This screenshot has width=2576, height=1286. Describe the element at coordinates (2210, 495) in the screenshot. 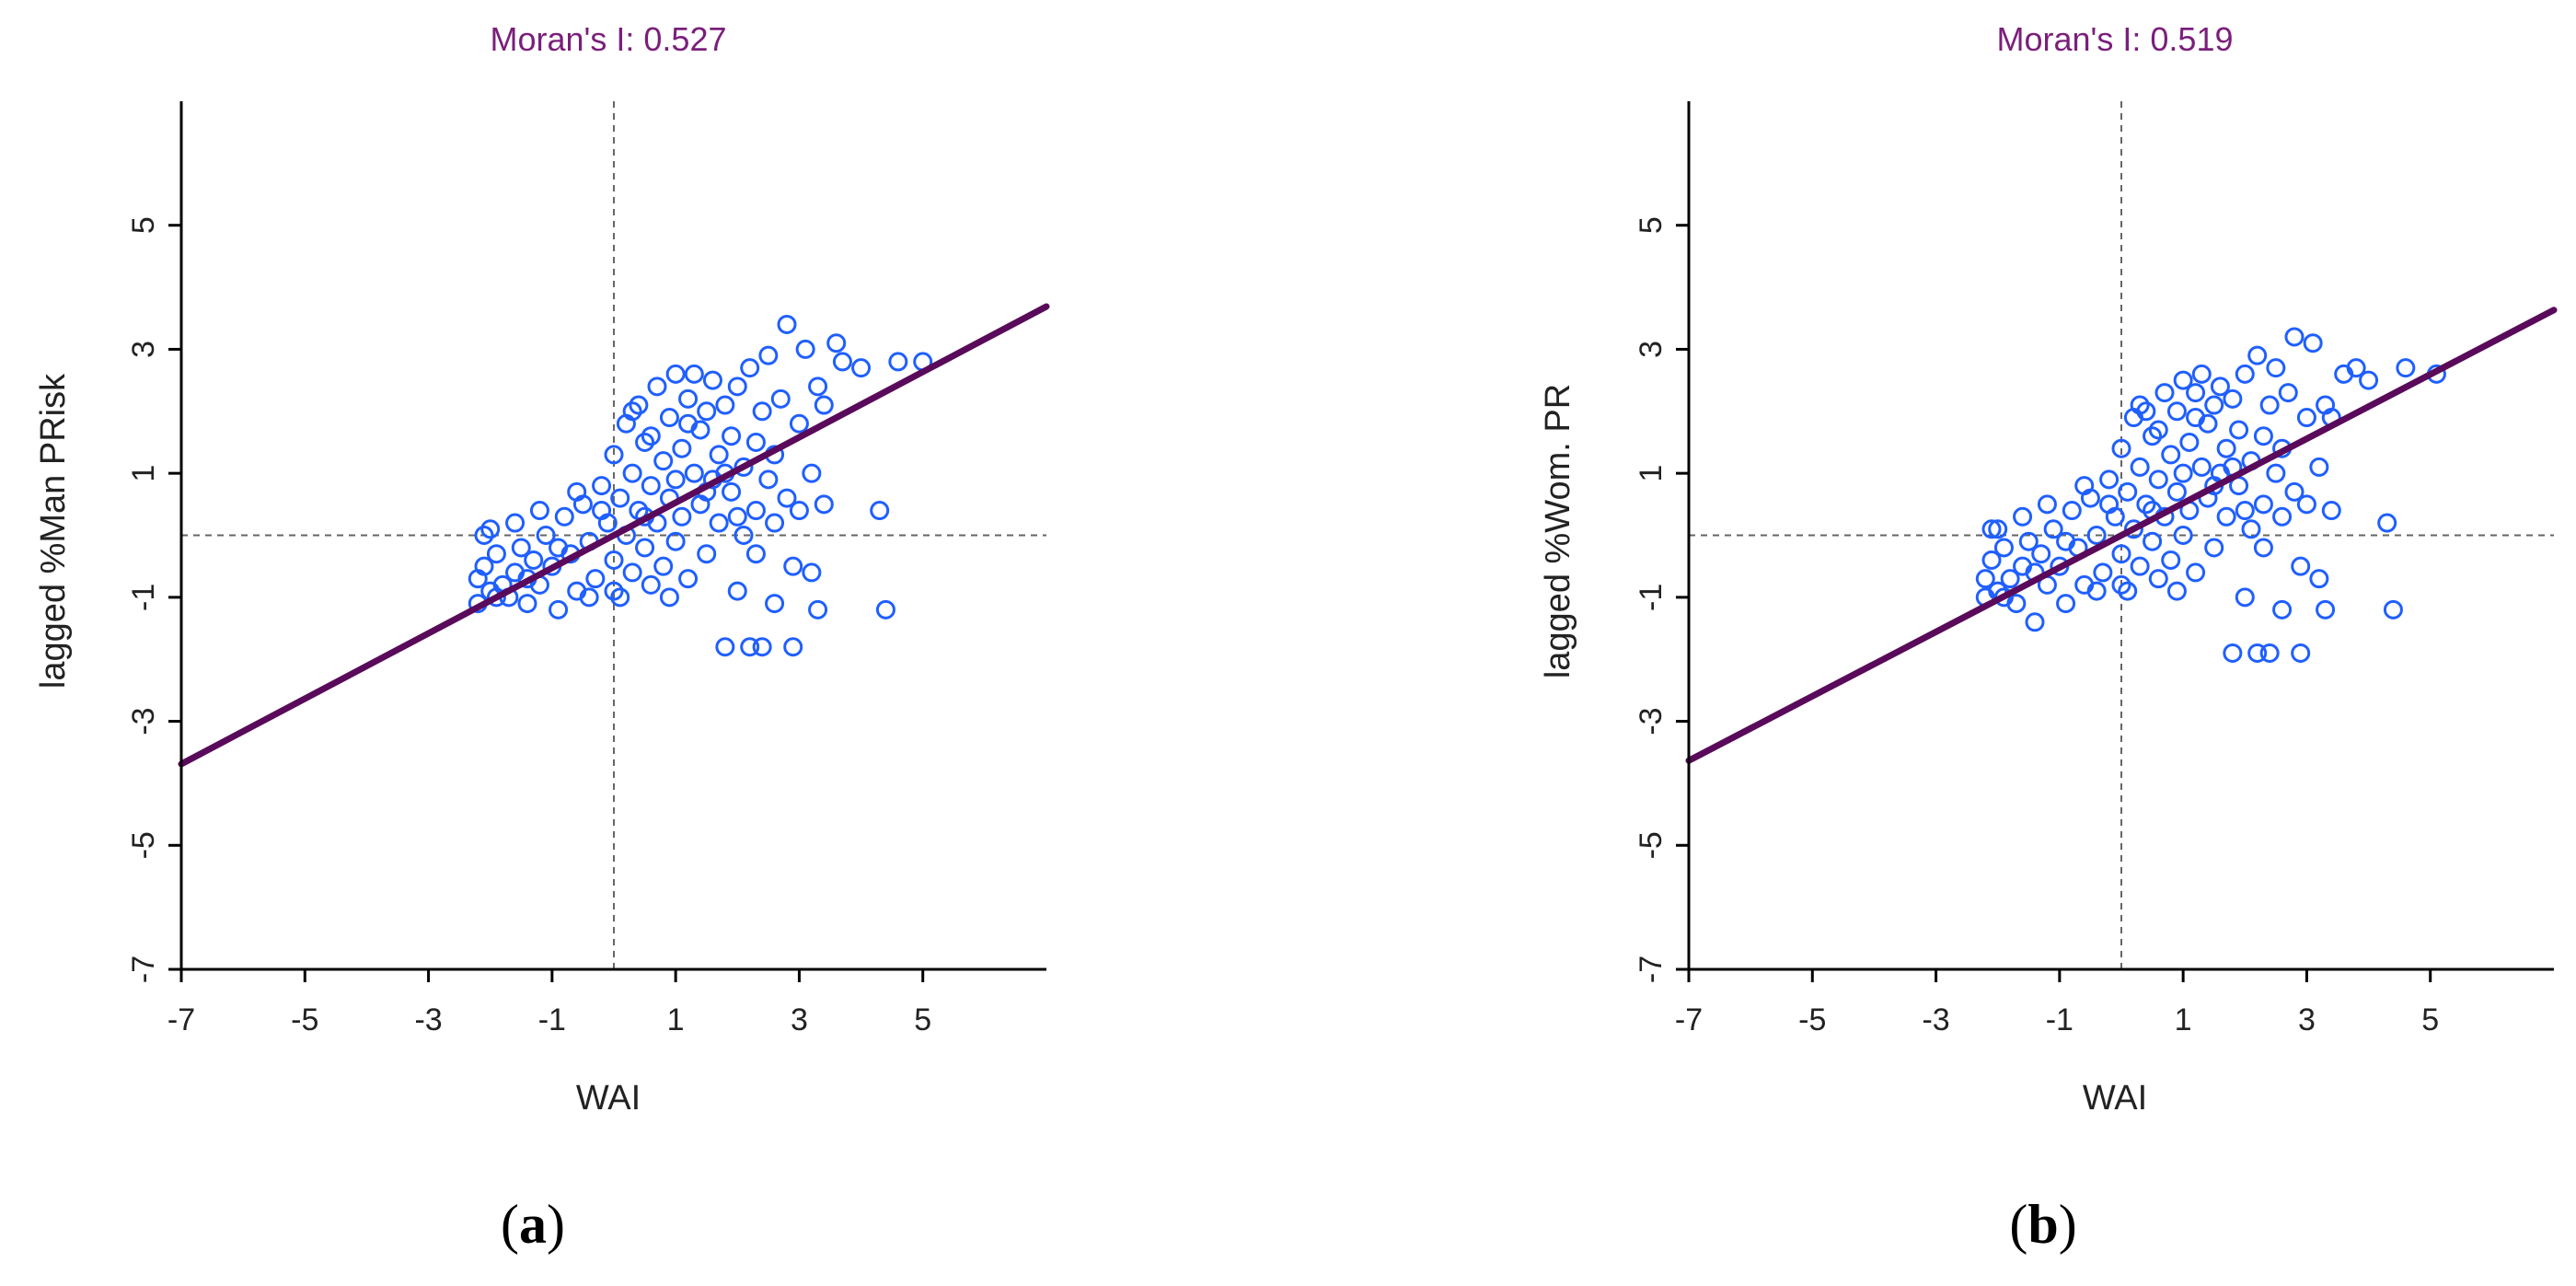

I see `scatter-points` at that location.